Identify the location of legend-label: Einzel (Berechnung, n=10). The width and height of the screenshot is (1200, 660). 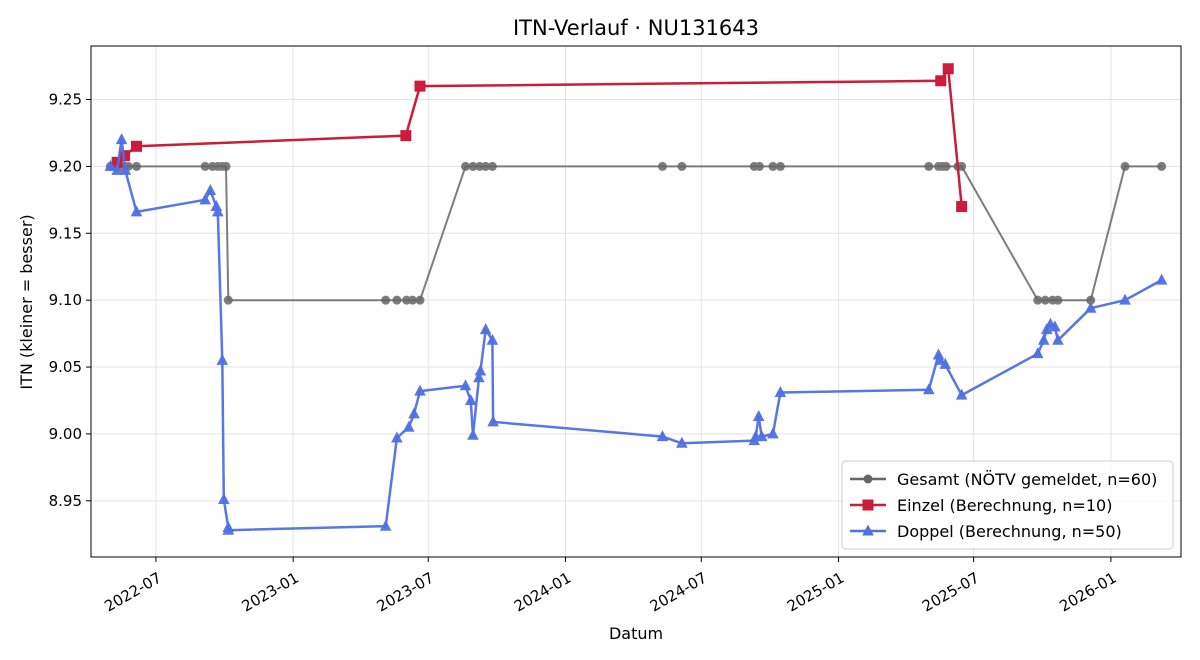
(1004, 505).